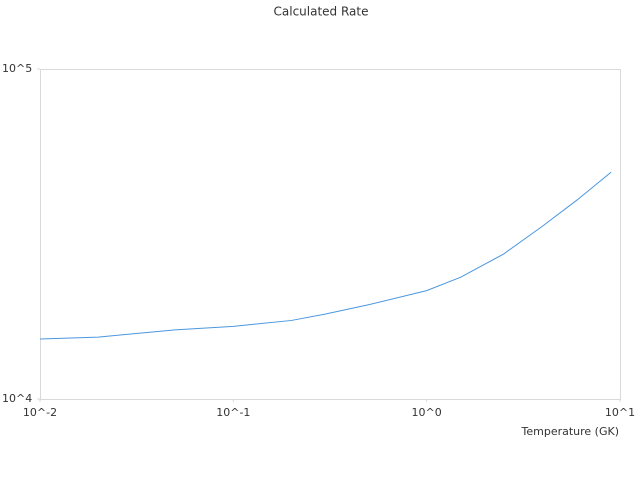  Describe the element at coordinates (17, 68) in the screenshot. I see `y-tick-label: 10^5` at that location.